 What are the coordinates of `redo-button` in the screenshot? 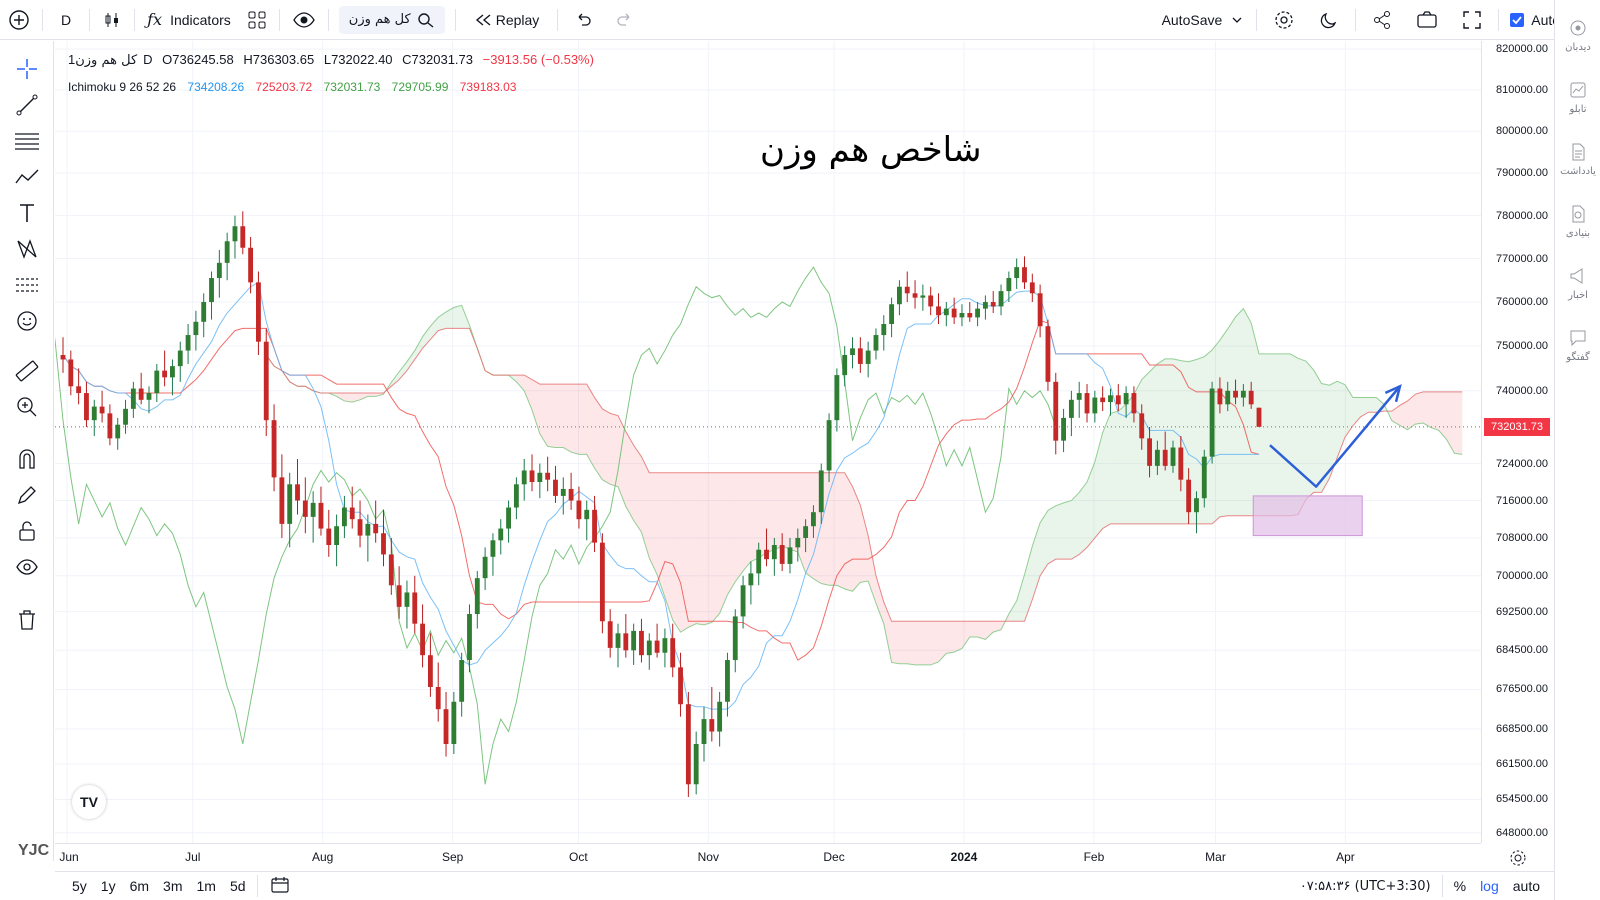 It's located at (625, 20).